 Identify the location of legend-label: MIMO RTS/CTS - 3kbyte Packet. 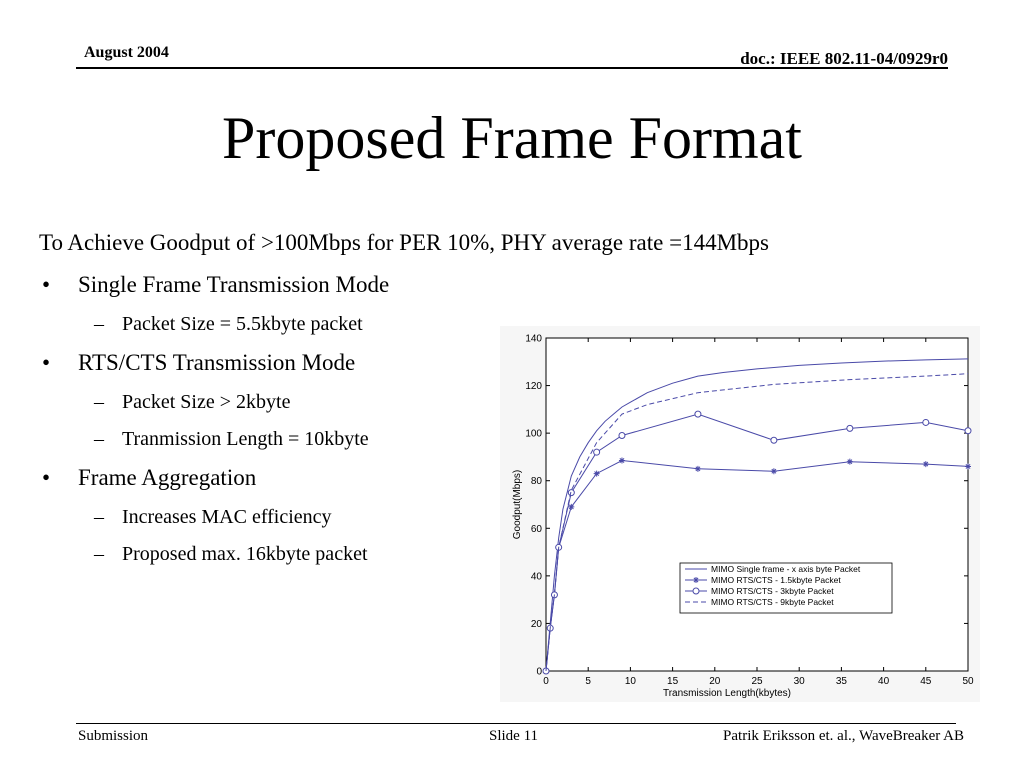
(772, 591).